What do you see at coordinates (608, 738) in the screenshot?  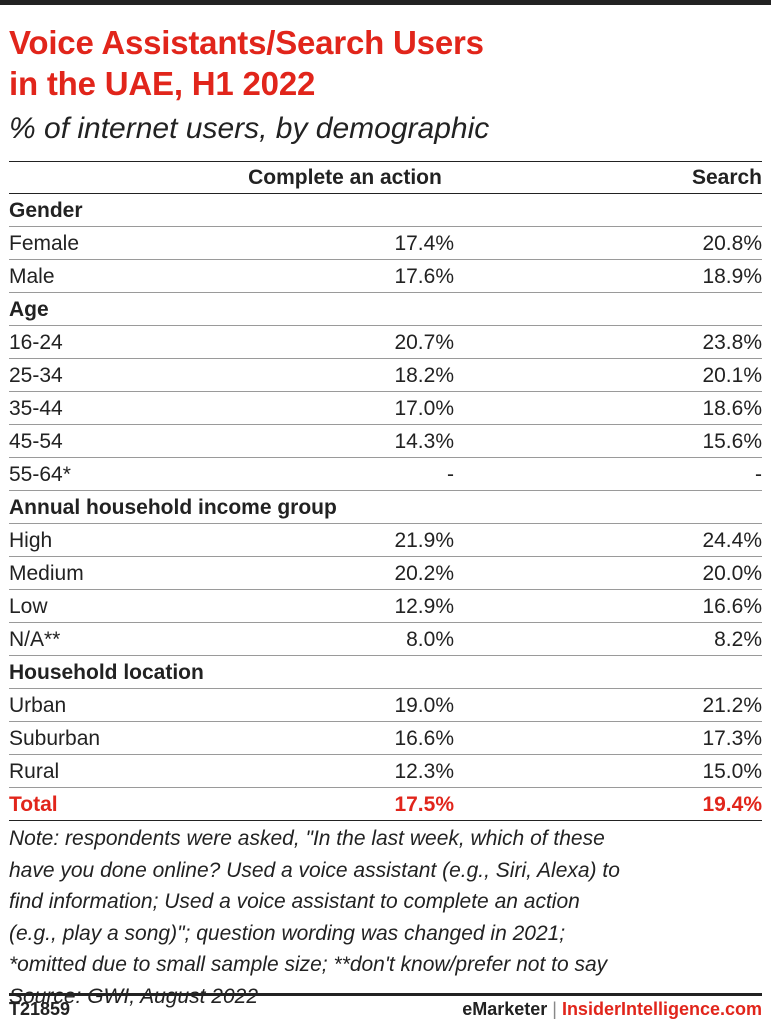 I see `value-search: 17.3%` at bounding box center [608, 738].